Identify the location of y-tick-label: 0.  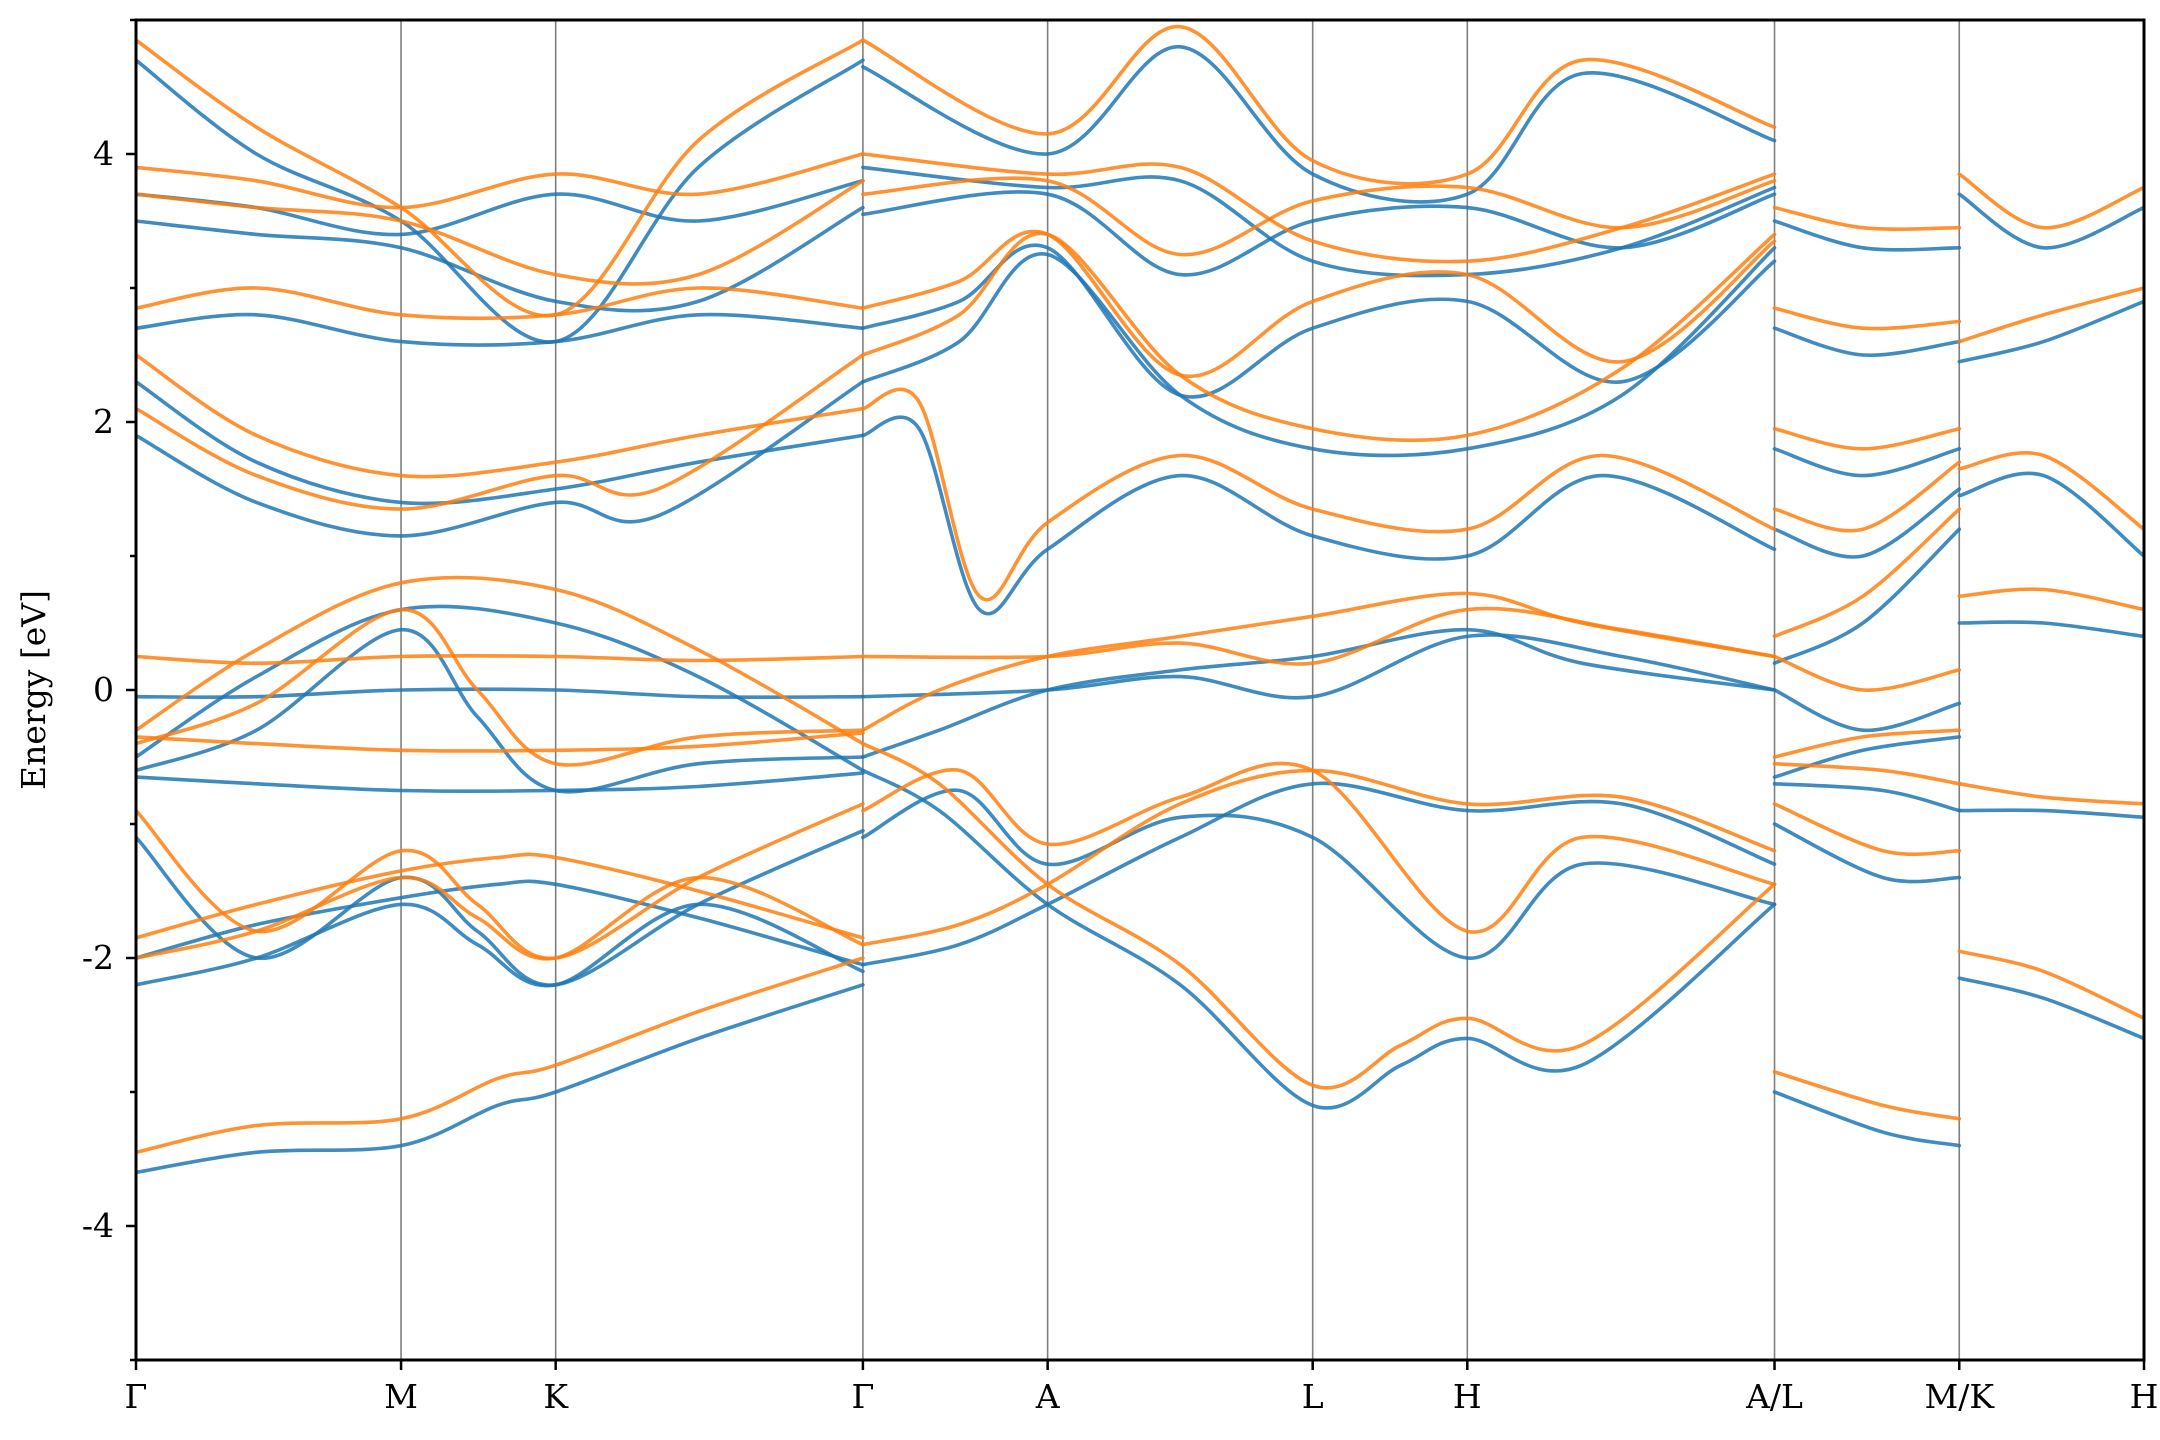
(103, 689).